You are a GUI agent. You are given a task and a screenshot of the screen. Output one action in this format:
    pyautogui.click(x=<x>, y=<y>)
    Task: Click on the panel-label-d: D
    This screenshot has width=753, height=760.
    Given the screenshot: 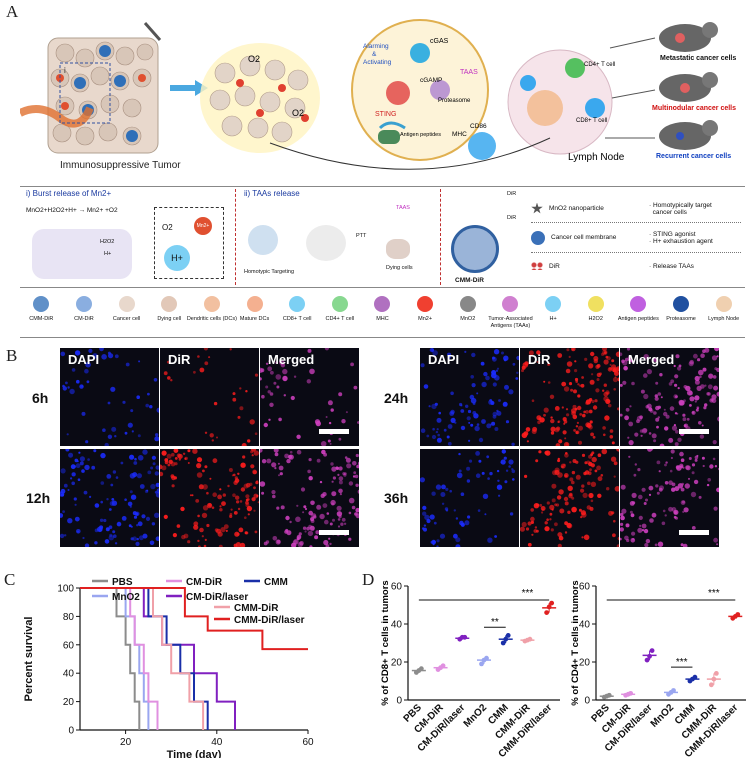 What is the action you would take?
    pyautogui.click(x=368, y=579)
    